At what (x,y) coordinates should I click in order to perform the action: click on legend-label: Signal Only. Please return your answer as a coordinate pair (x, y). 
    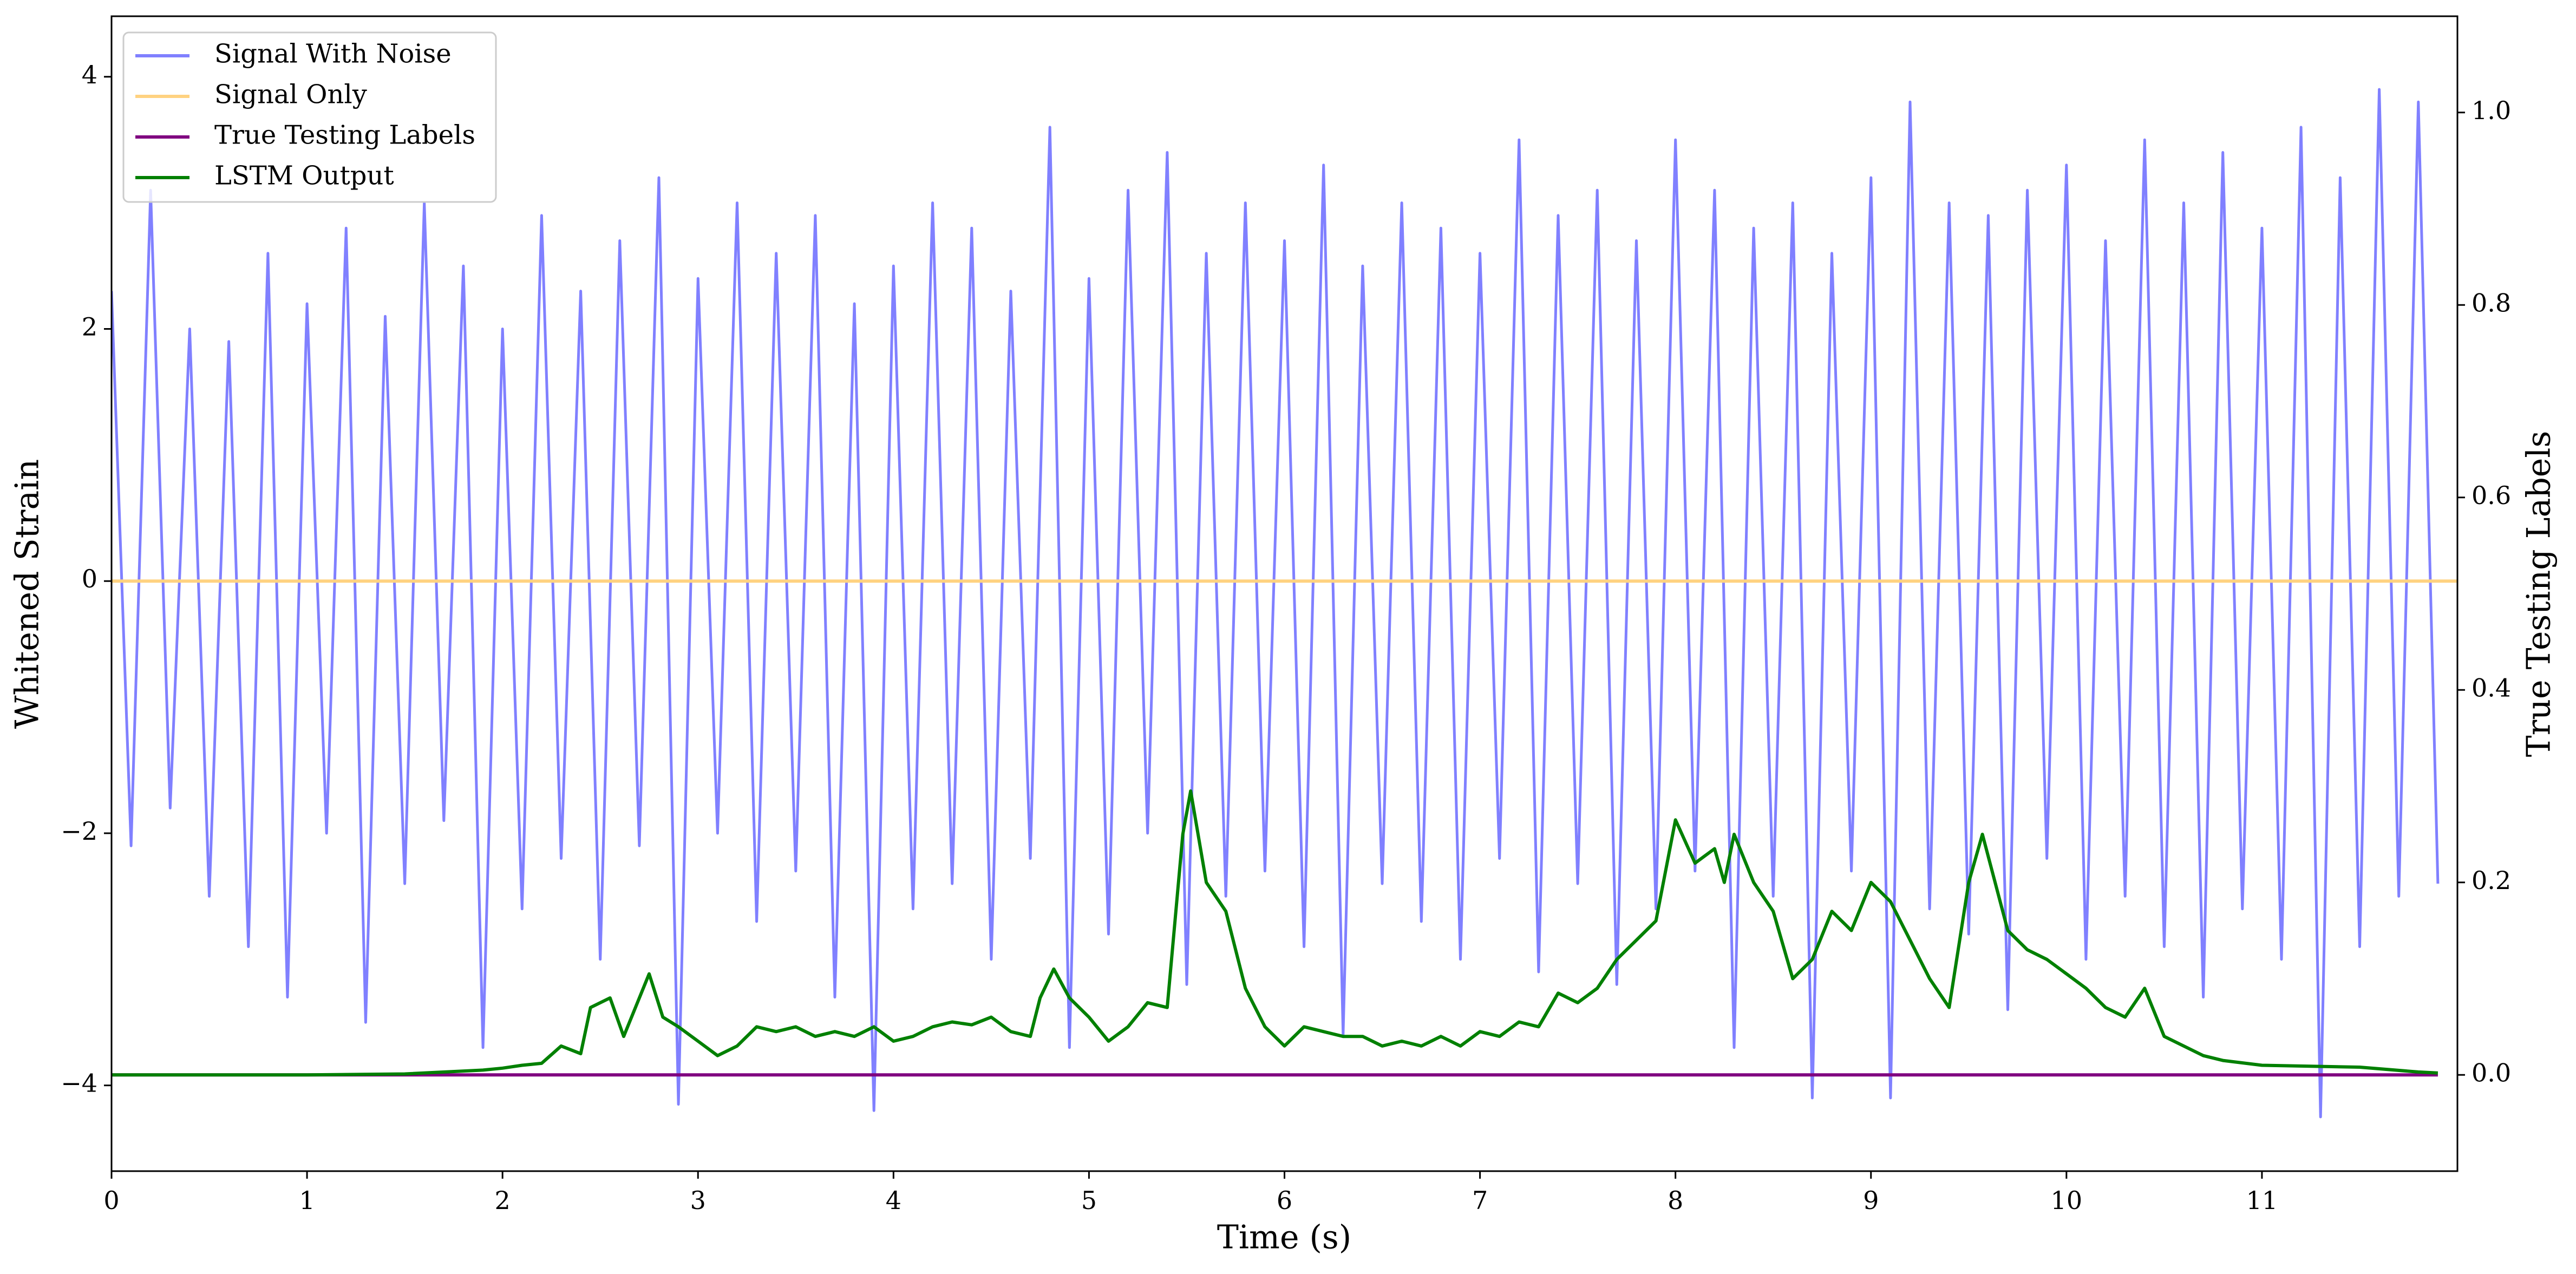
    Looking at the image, I should click on (291, 95).